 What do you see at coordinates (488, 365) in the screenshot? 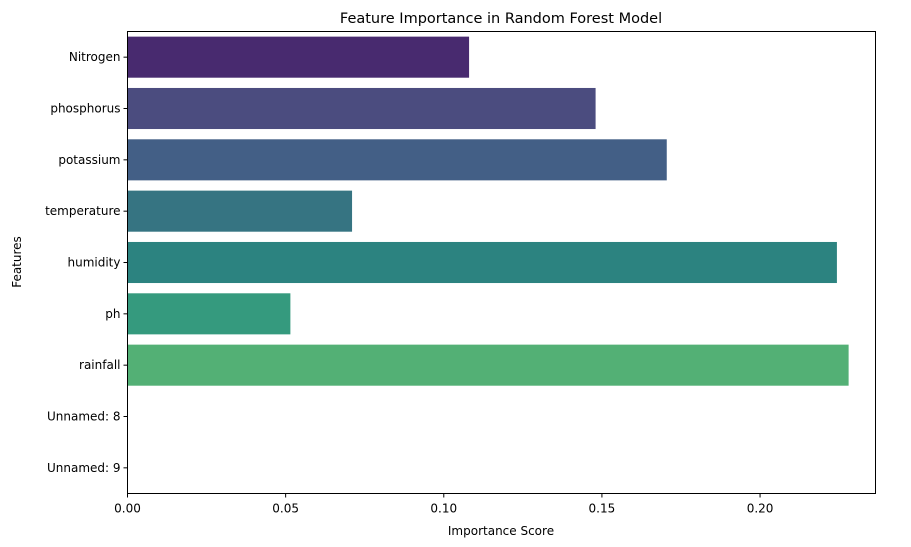
I see `bar-rainfall` at bounding box center [488, 365].